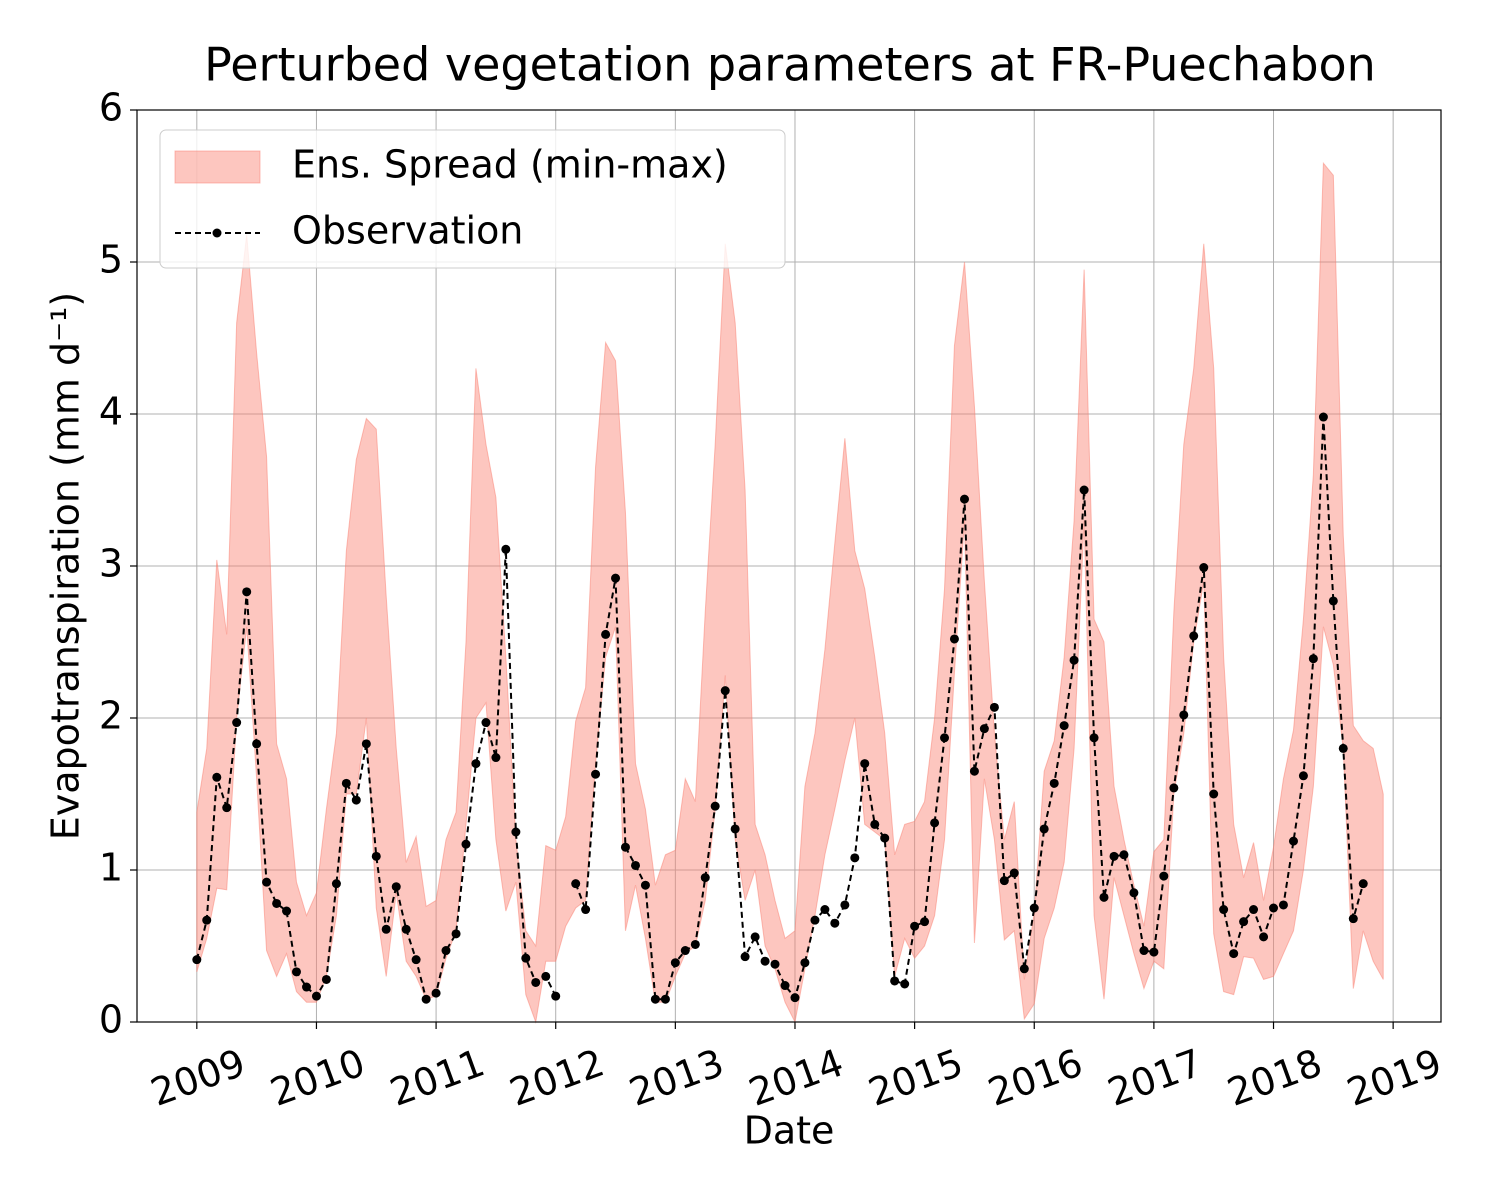 The height and width of the screenshot is (1200, 1500). What do you see at coordinates (198, 1077) in the screenshot?
I see `x-tick-label: 2009` at bounding box center [198, 1077].